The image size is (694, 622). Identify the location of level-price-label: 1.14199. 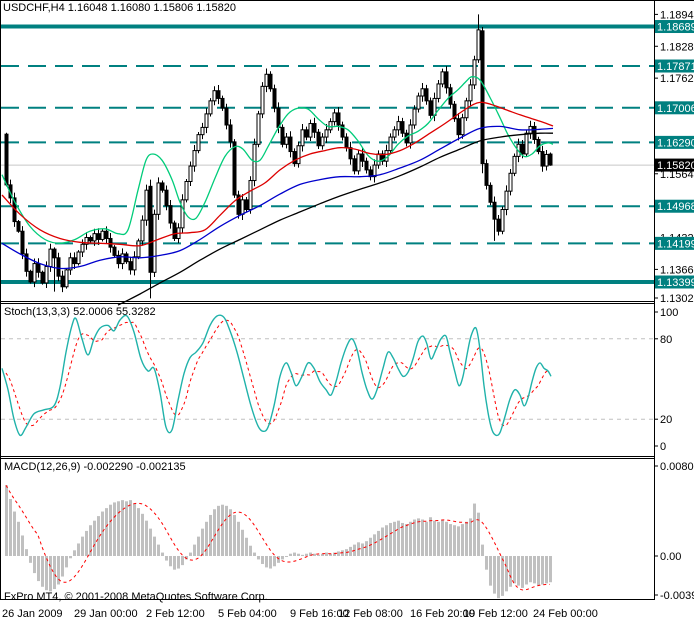
(675, 244).